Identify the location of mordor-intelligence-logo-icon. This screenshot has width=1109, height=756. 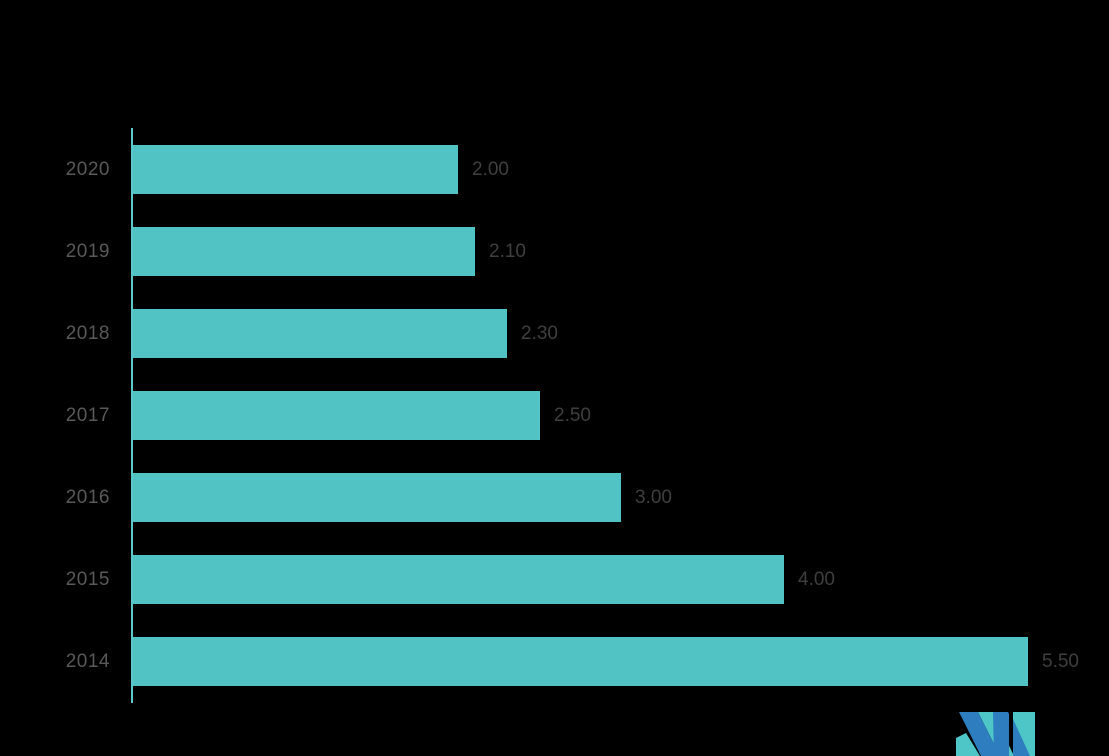
(995, 734).